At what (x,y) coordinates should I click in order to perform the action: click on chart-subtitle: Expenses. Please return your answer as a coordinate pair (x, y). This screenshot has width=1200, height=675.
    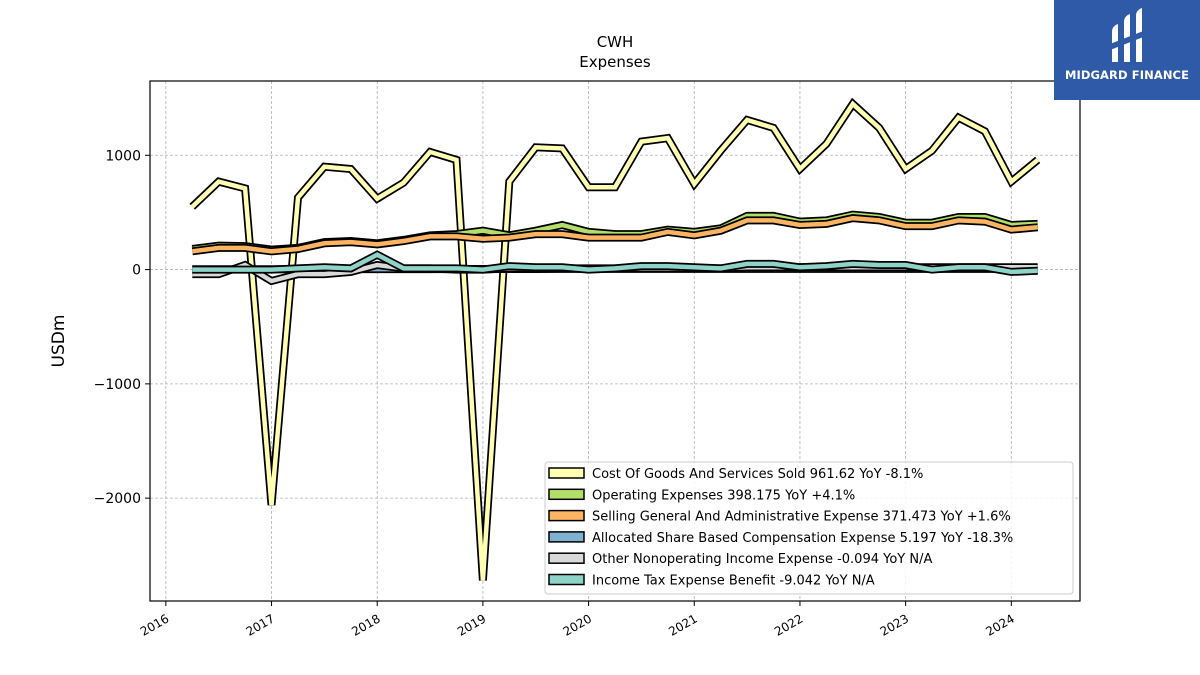
    Looking at the image, I should click on (615, 62).